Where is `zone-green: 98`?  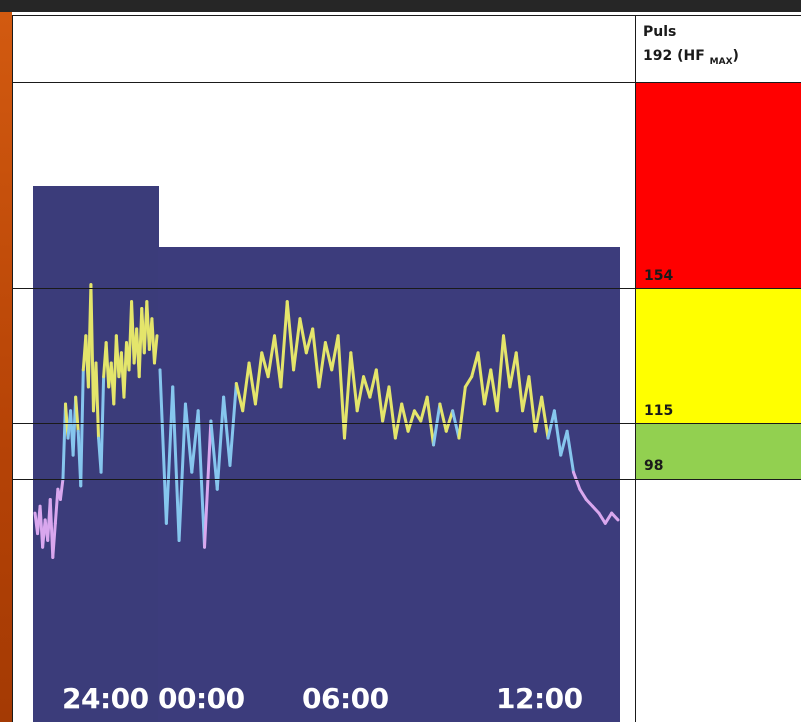
zone-green: 98 is located at coordinates (718, 451).